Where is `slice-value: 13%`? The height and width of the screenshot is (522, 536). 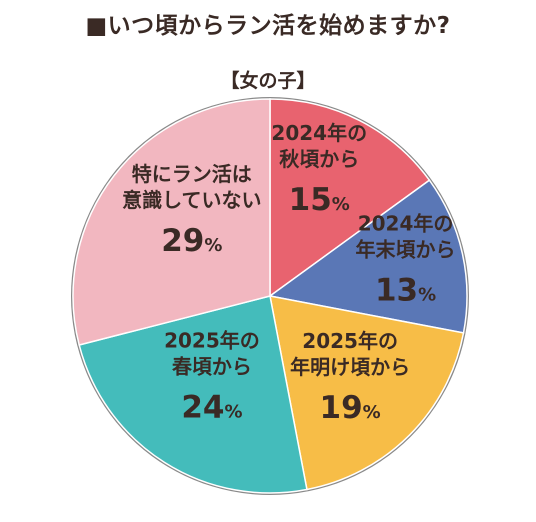 slice-value: 13% is located at coordinates (405, 291).